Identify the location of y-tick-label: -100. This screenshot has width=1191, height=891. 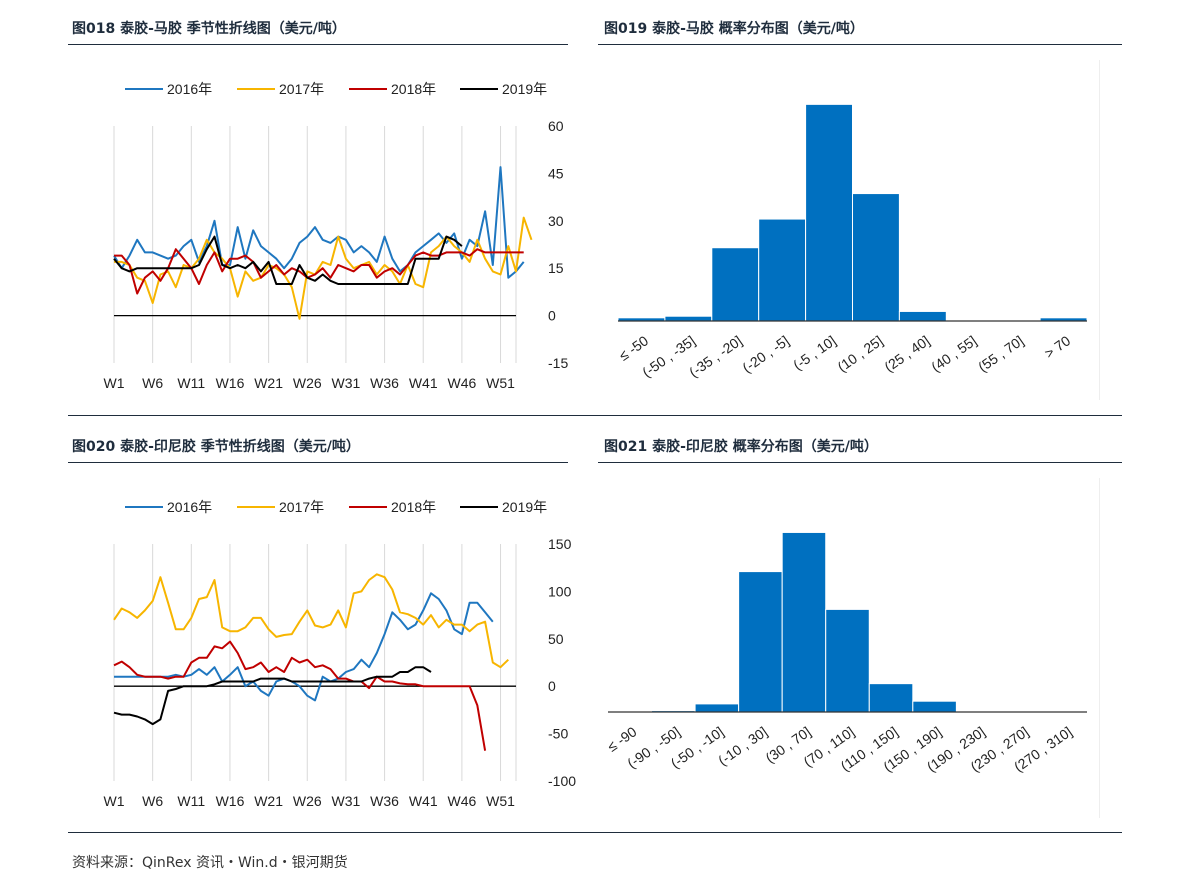
(562, 781).